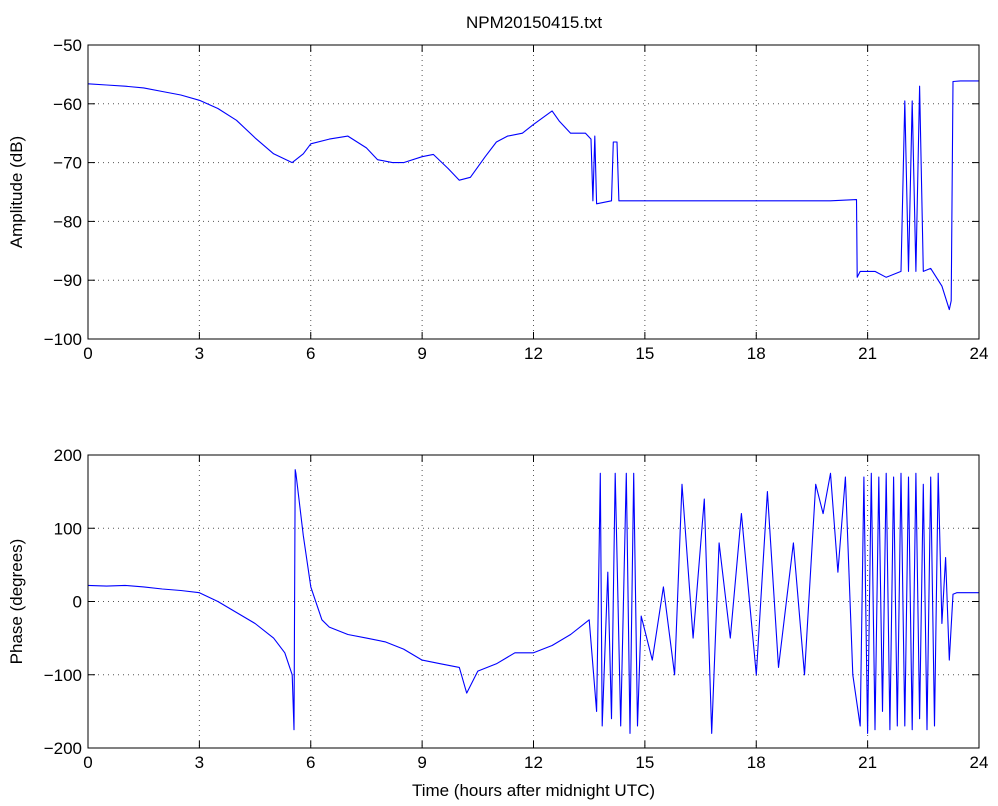 This screenshot has height=806, width=998. What do you see at coordinates (87, 762) in the screenshot?
I see `phase-x-tick-label: 0` at bounding box center [87, 762].